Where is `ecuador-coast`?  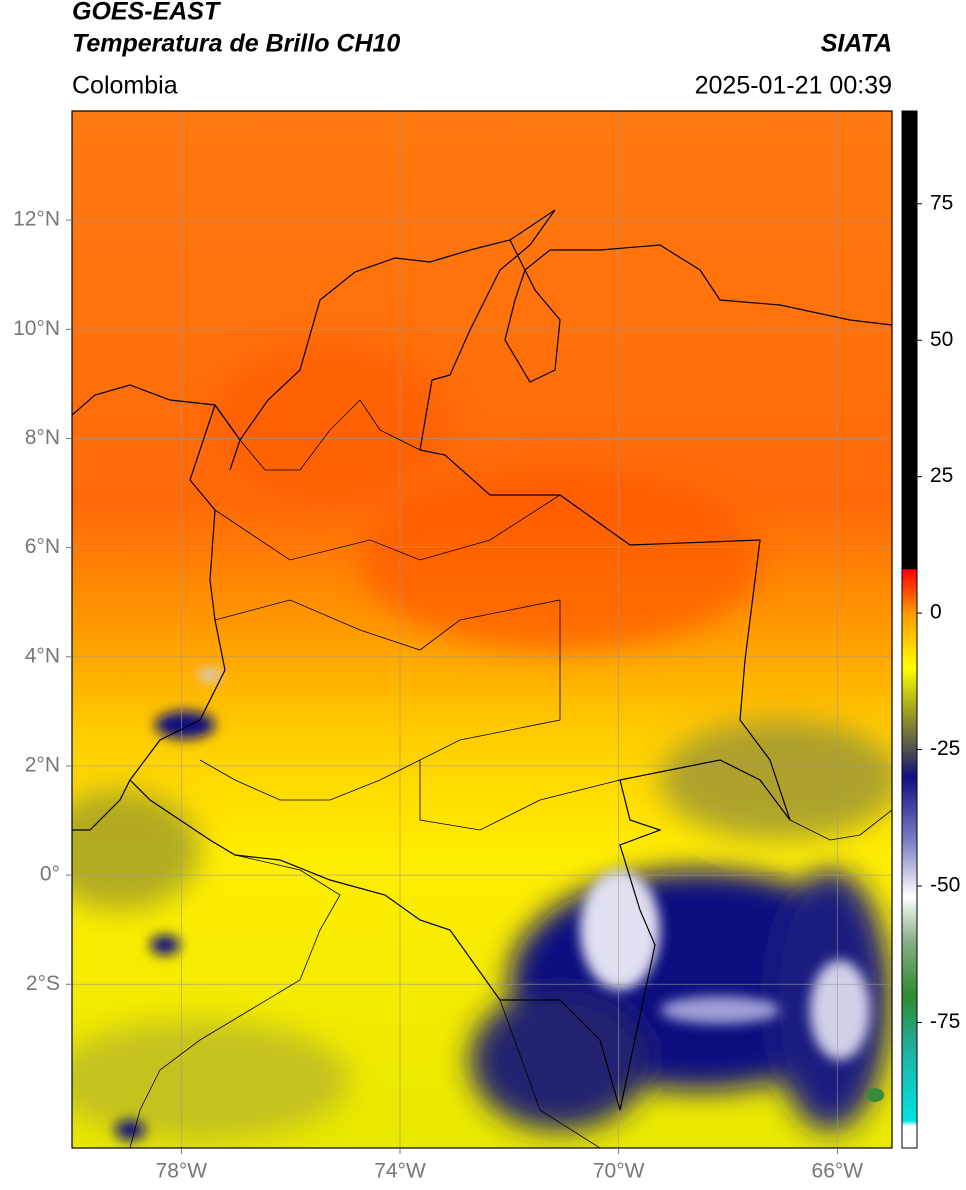
ecuador-coast is located at coordinates (101, 805).